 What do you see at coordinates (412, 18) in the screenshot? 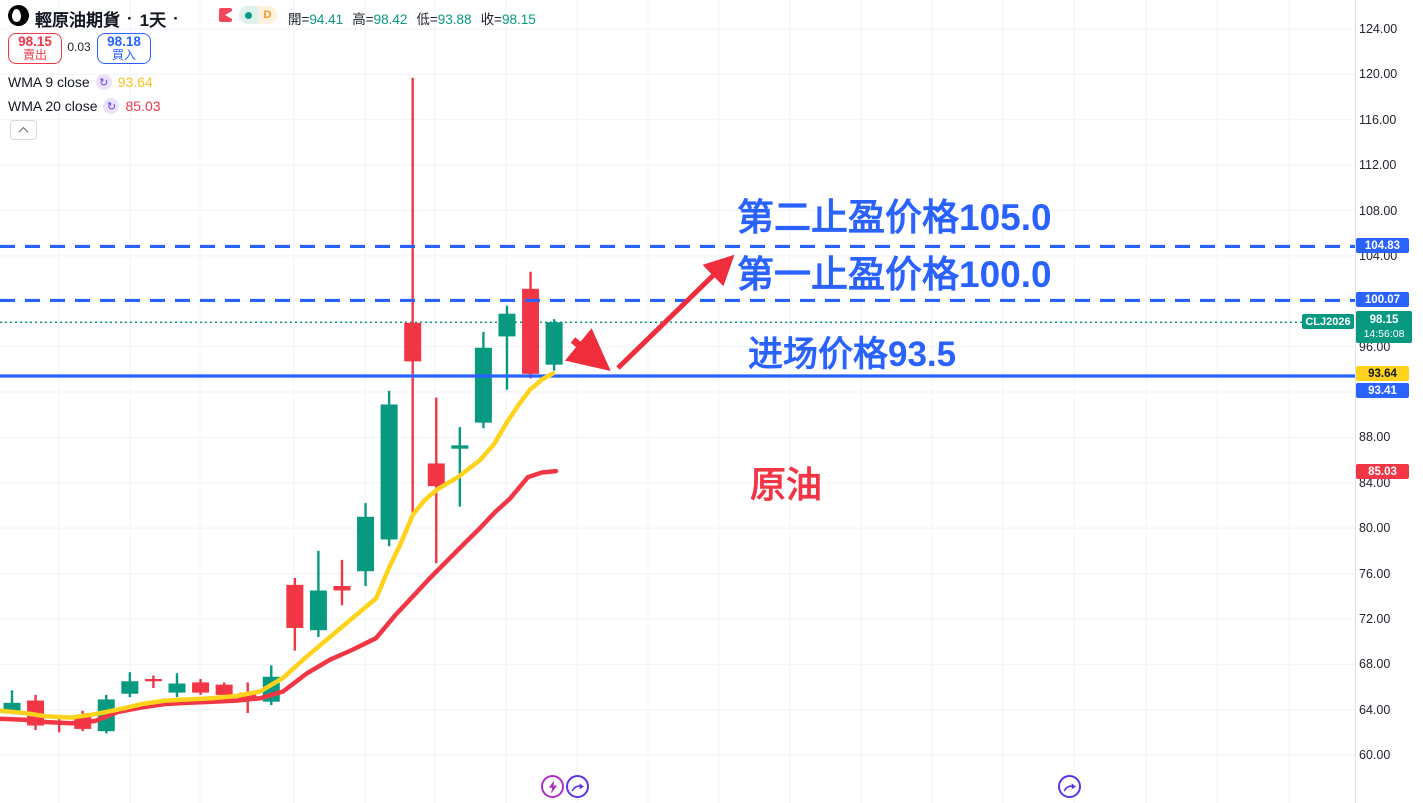
I see `ohlc-readout: 開=94.41 高=98.42 低=93.88 收=98.15` at bounding box center [412, 18].